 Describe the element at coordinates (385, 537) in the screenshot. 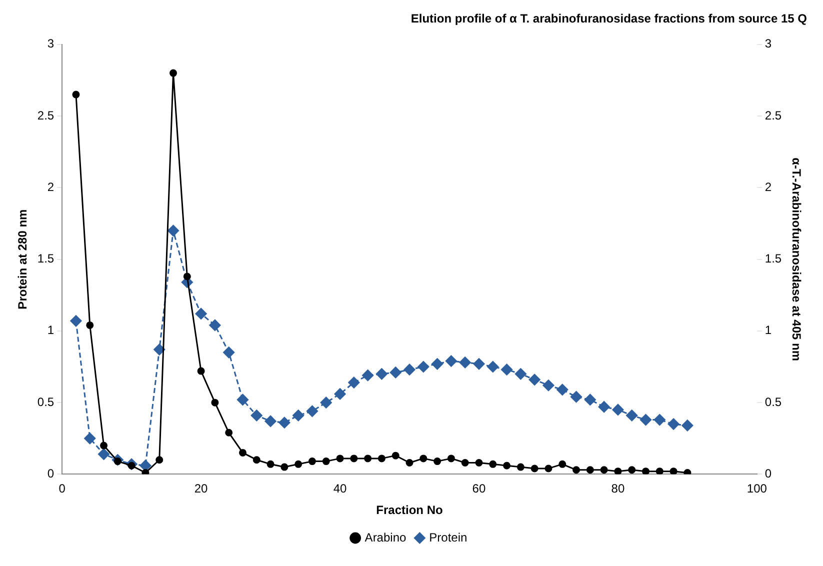

I see `legend-label: Arabino` at that location.